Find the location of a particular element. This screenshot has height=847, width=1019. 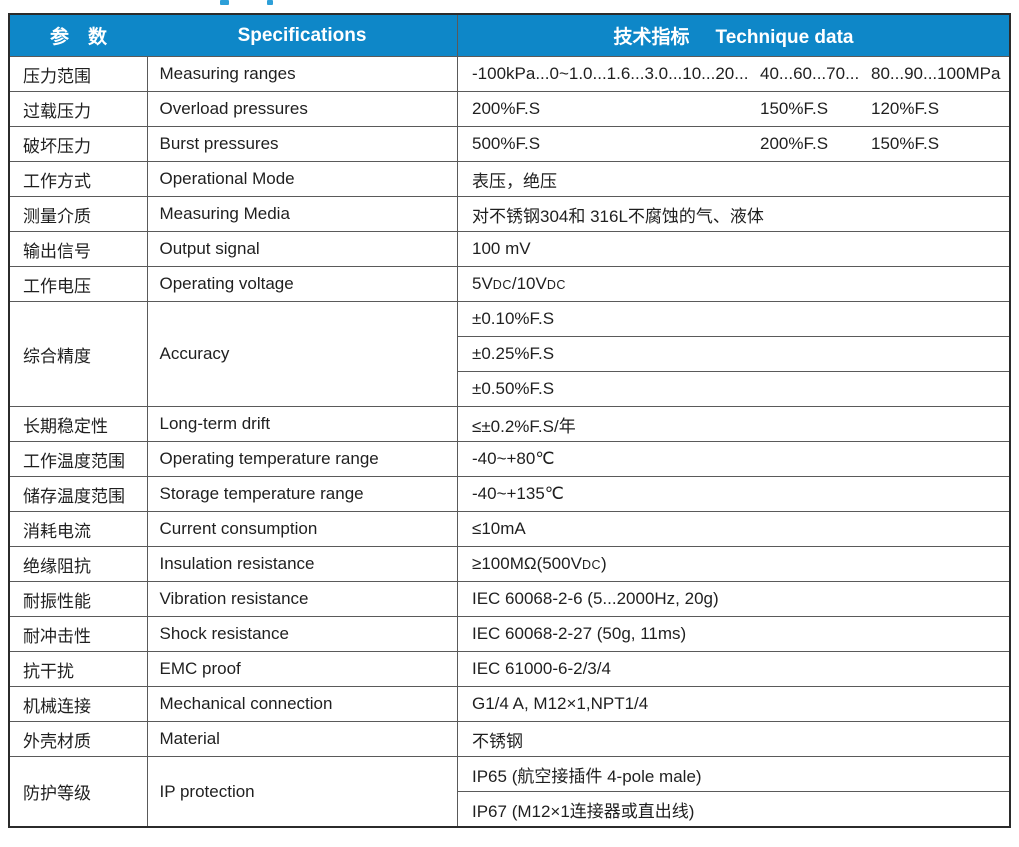

spec-cell: Measuring Media is located at coordinates (302, 214).